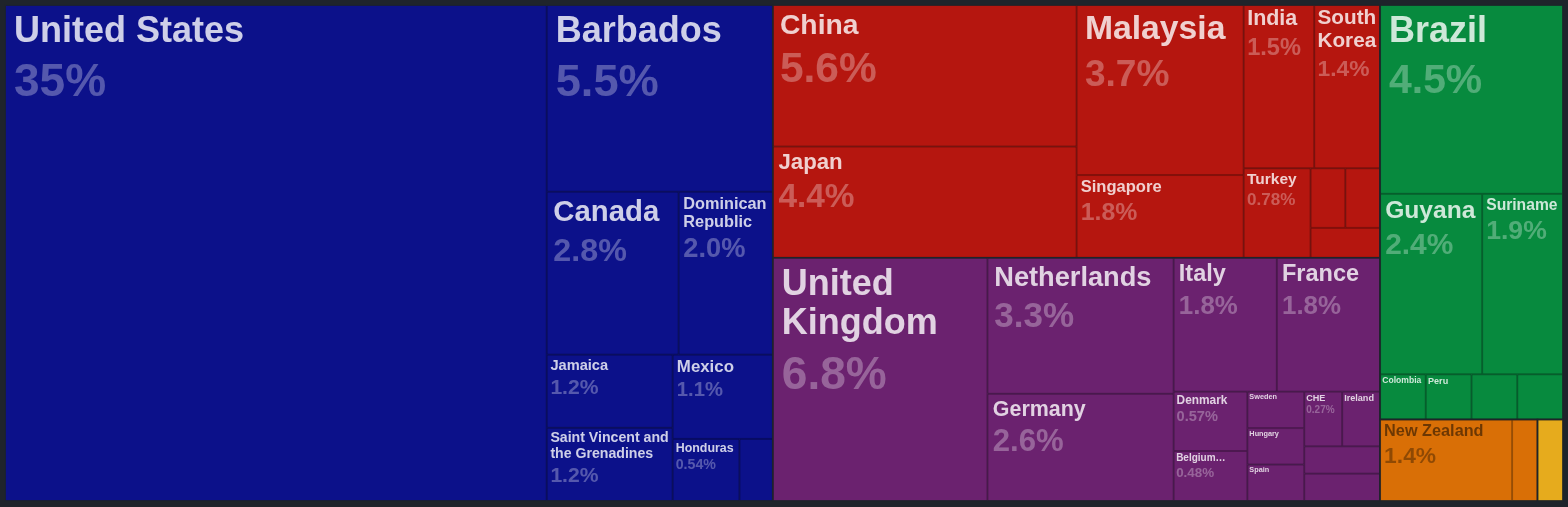 The image size is (1568, 507). I want to click on category-label: Dominican Republic, so click(725, 212).